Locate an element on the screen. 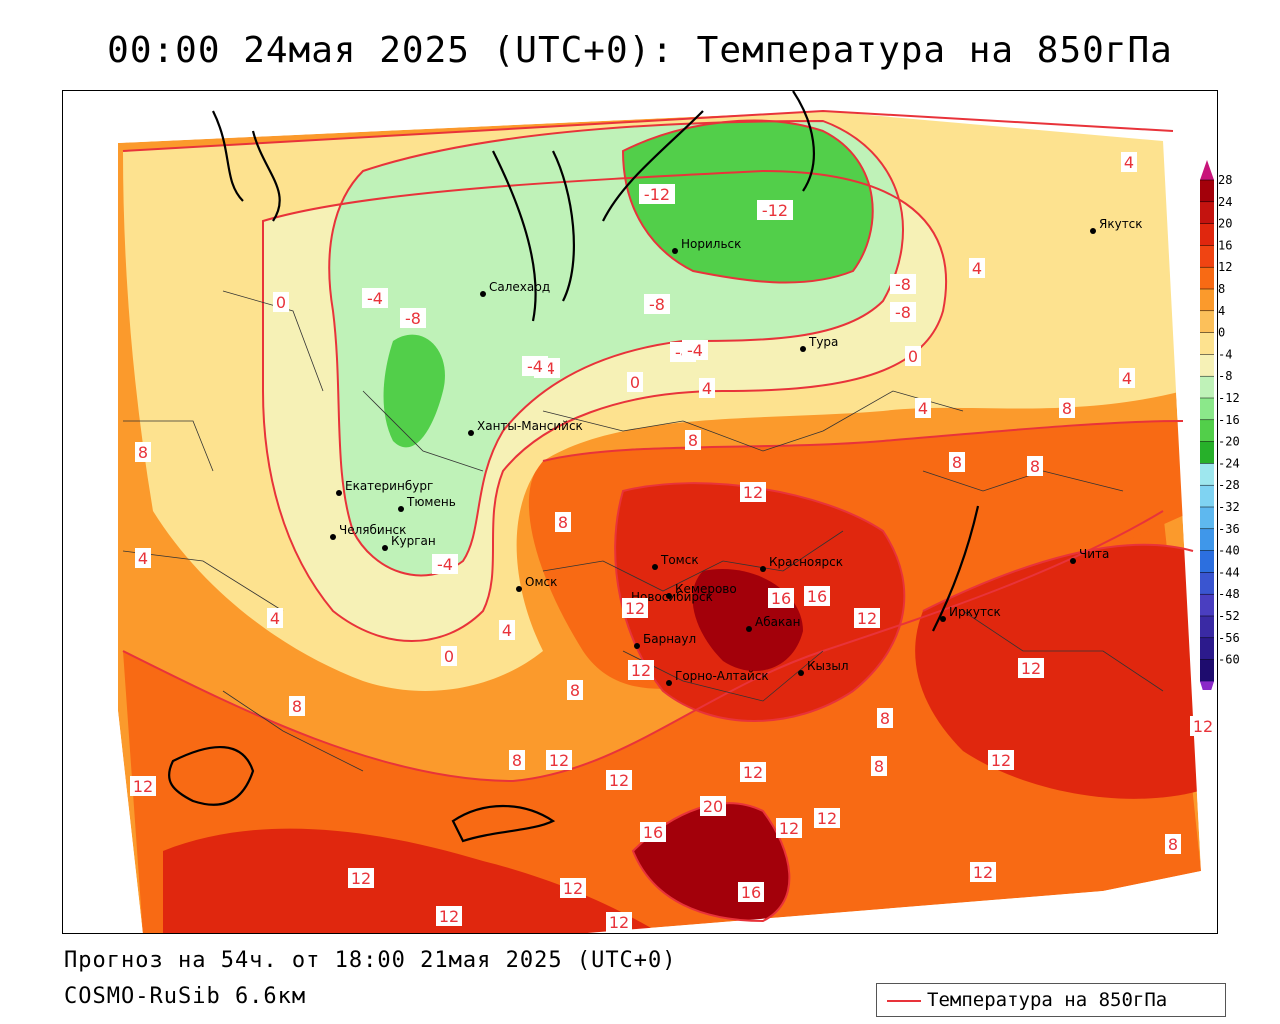 The height and width of the screenshot is (1024, 1280). city-marker: Горно-Алтайск is located at coordinates (717, 677).